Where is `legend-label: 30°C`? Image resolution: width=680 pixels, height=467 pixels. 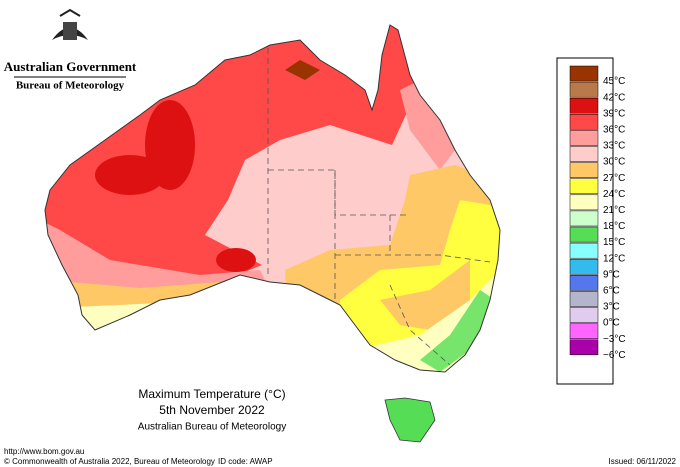
legend-label: 30°C is located at coordinates (614, 162).